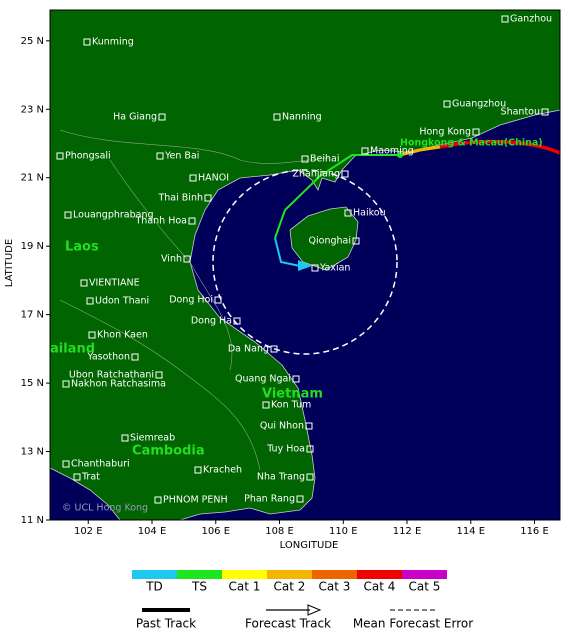 The width and height of the screenshot is (580, 643). Describe the element at coordinates (181, 156) in the screenshot. I see `place-label: Yen Bai` at that location.